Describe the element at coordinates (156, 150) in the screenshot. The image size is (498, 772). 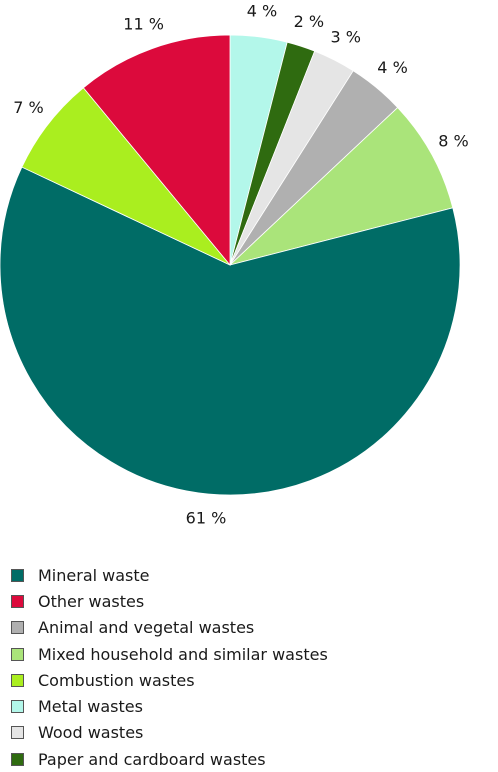
I see `pie-slice-other-wastes` at that location.